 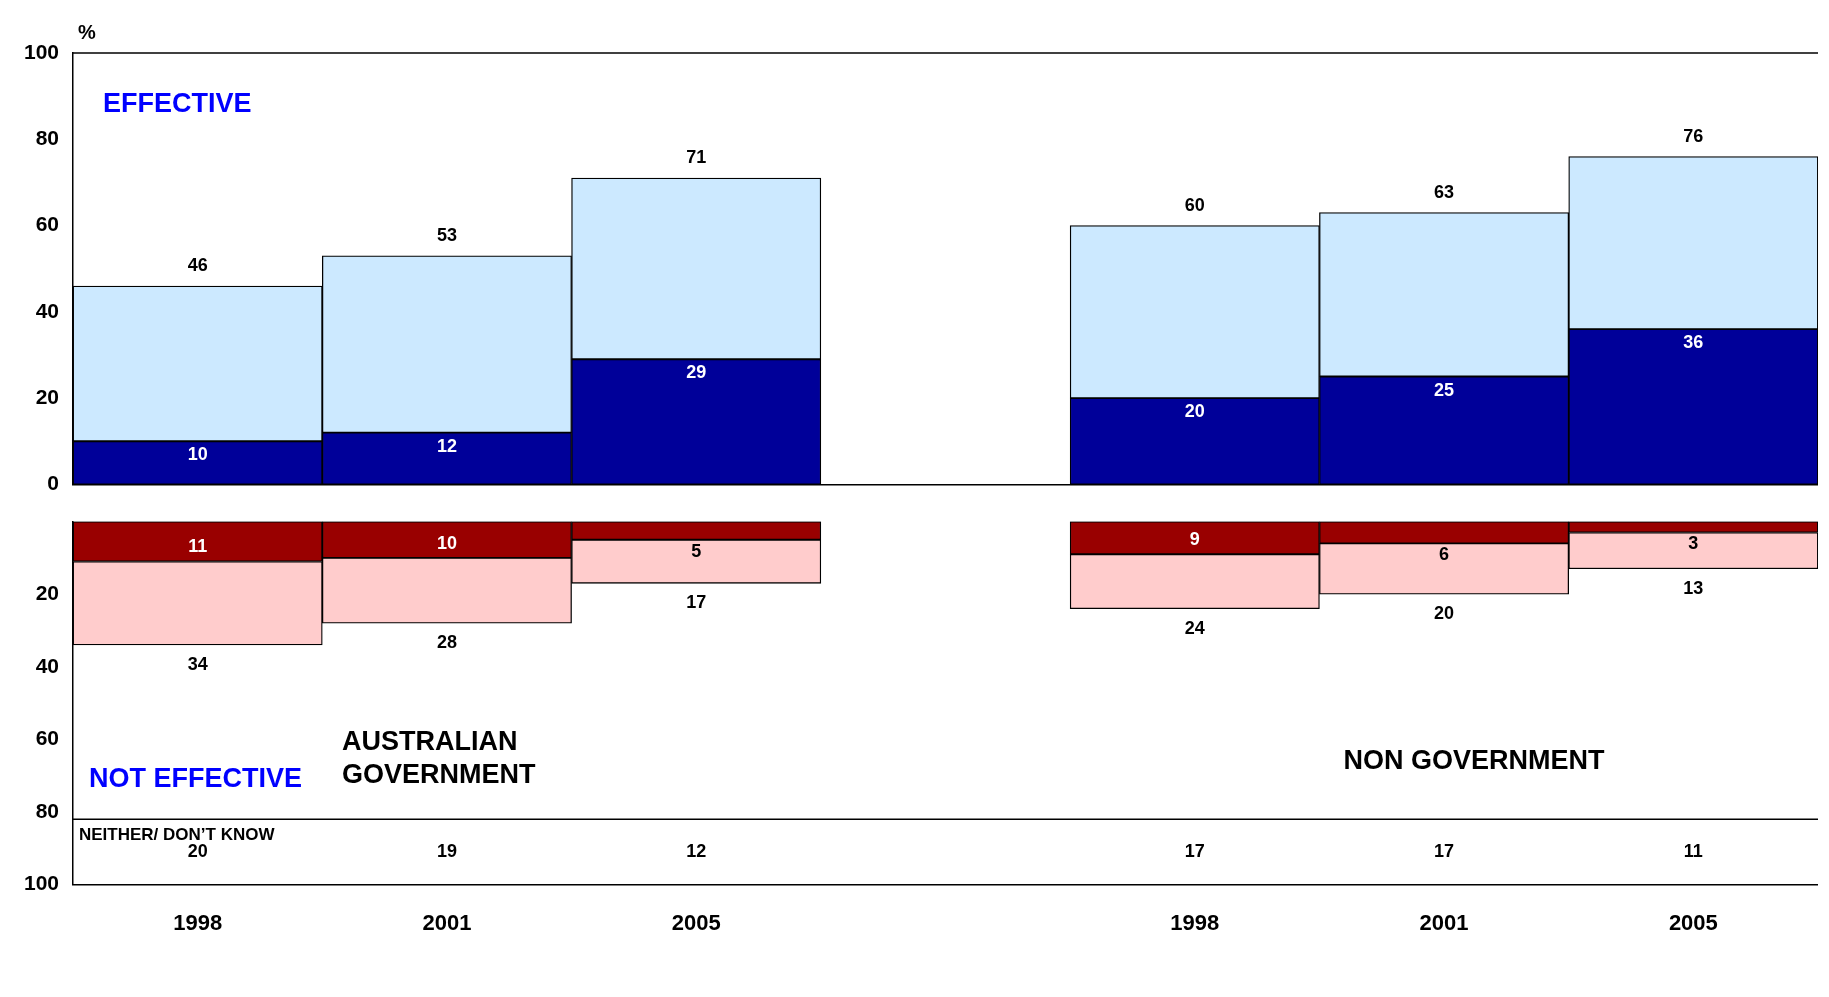 I want to click on total-label: 34, so click(x=197, y=663).